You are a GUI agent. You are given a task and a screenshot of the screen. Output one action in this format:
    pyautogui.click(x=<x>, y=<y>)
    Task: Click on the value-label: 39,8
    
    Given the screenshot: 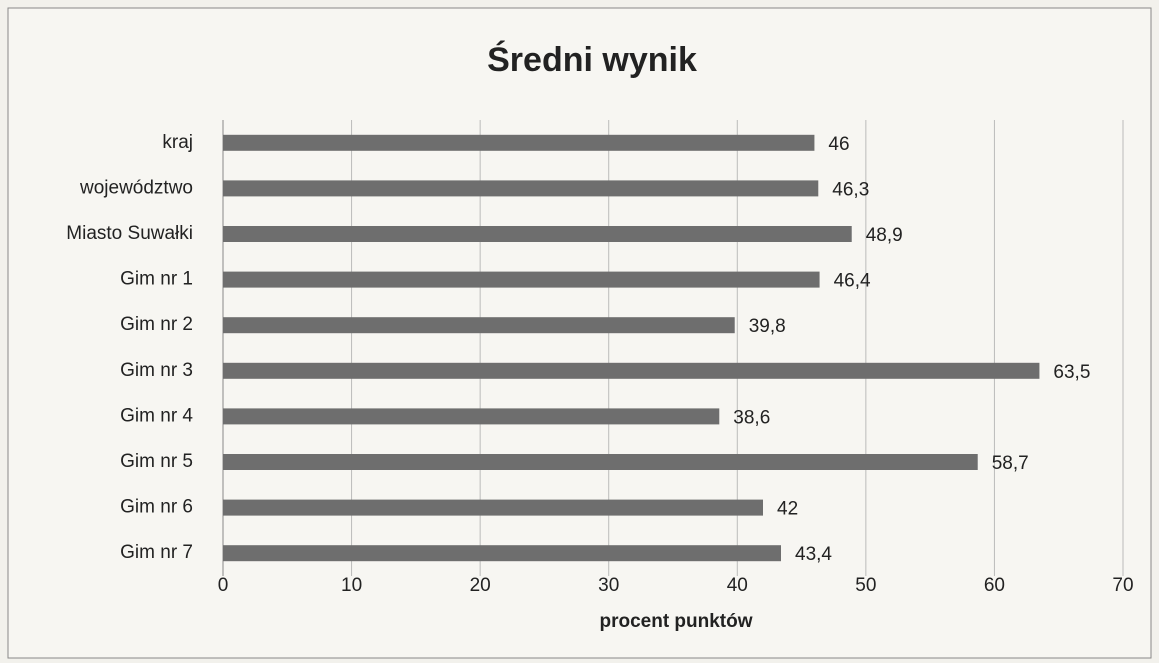 What is the action you would take?
    pyautogui.click(x=767, y=326)
    